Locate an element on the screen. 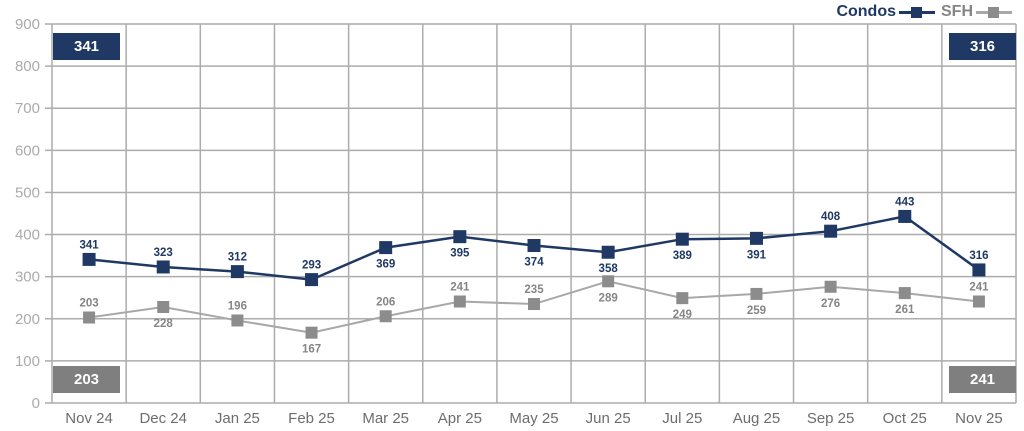 Image resolution: width=1024 pixels, height=431 pixels. data-label-sfh: 206 is located at coordinates (385, 302).